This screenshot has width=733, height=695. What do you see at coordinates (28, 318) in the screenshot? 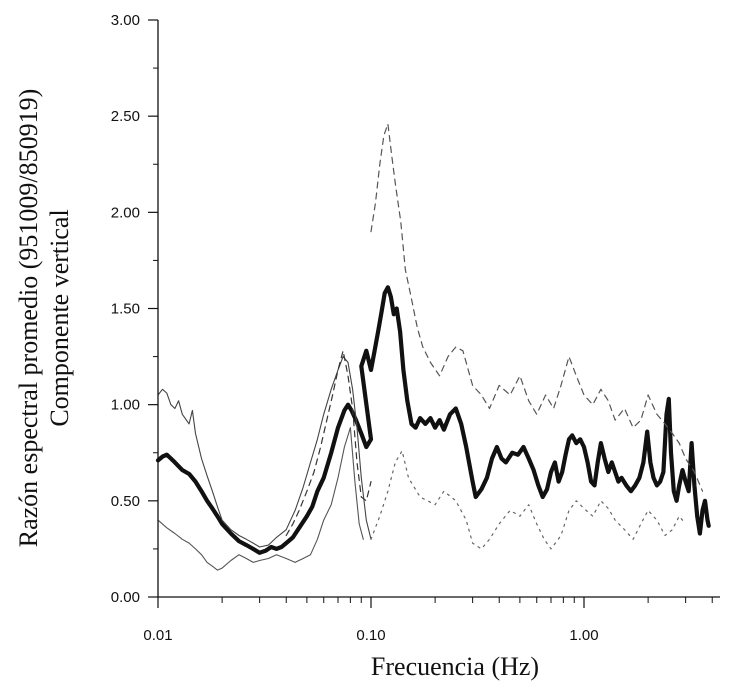
I see `y-axis-title-line1: Razón espectral promedio (951009/850919)` at bounding box center [28, 318].